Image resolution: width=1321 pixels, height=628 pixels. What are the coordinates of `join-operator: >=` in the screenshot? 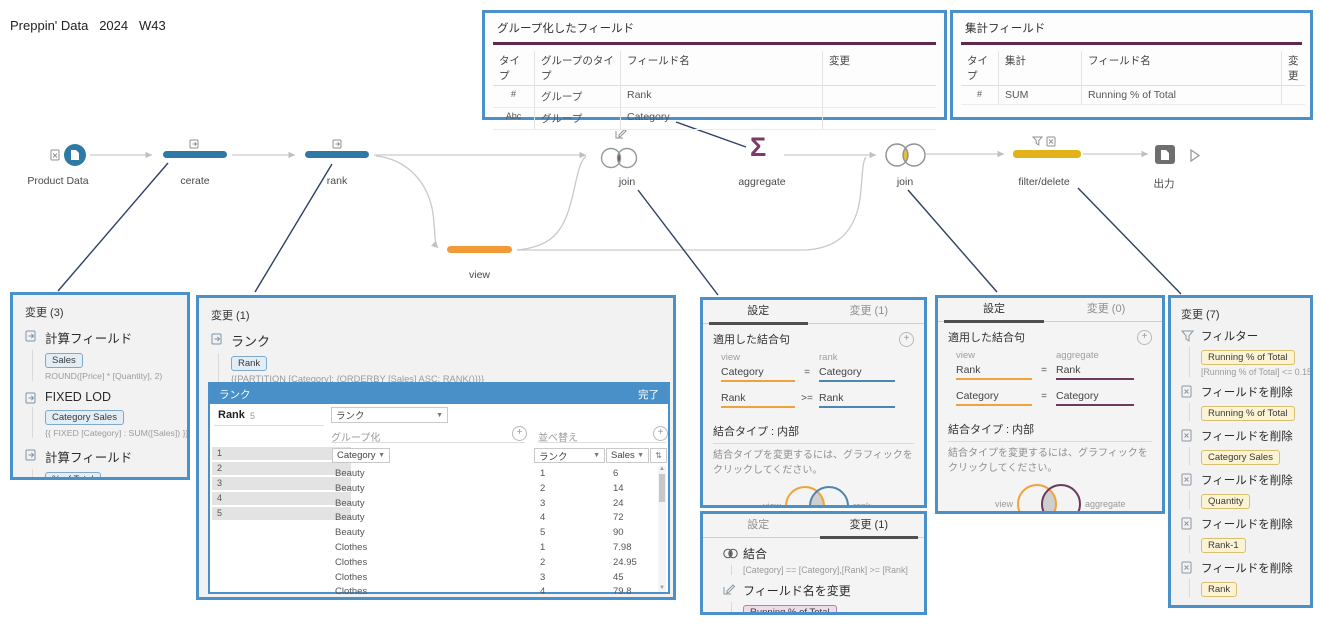 It's located at (807, 398).